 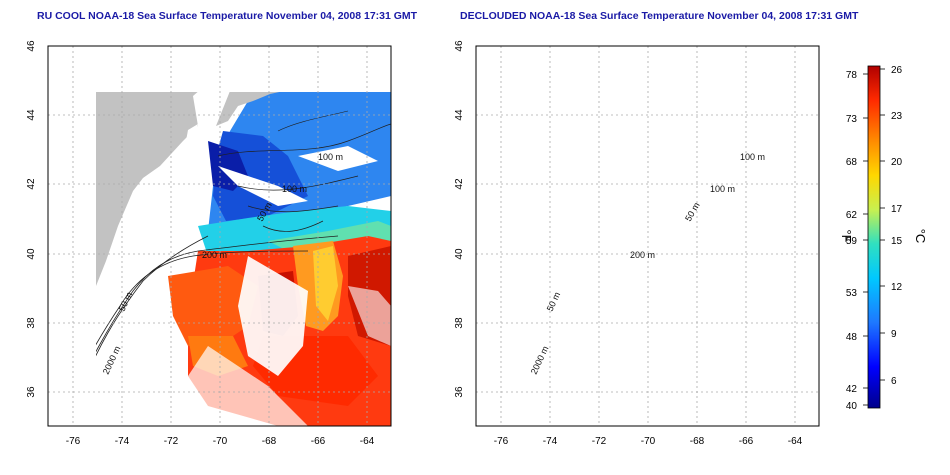 I want to click on celsius-tick: 20, so click(x=897, y=162).